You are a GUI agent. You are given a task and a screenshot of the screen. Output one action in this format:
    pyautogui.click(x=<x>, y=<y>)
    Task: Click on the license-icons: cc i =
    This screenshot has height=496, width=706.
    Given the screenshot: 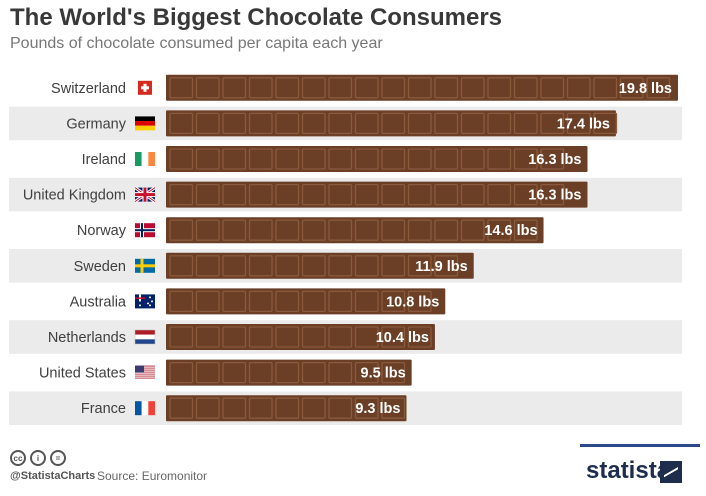 What is the action you would take?
    pyautogui.click(x=38, y=458)
    